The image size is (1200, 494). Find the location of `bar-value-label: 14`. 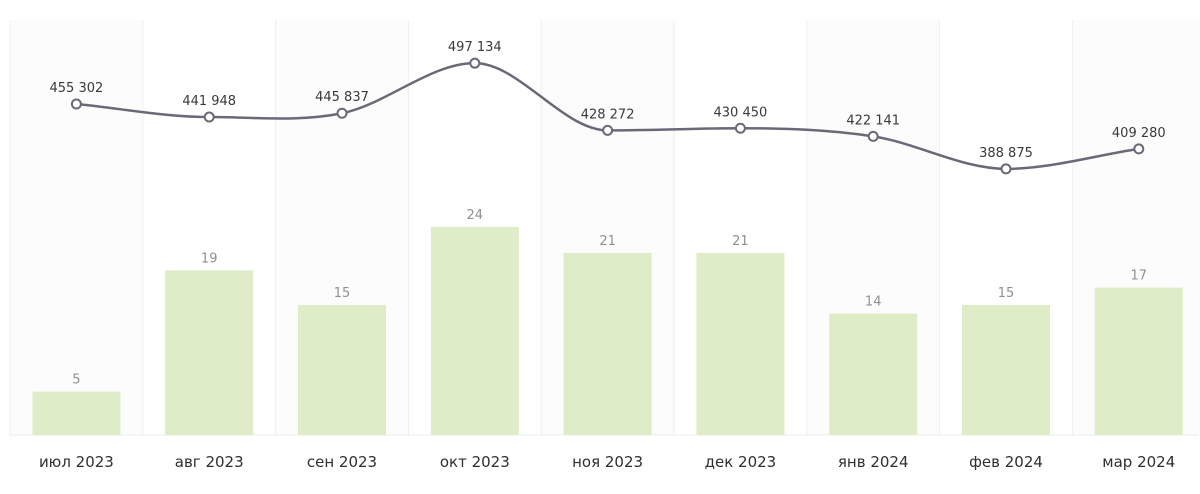

bar-value-label: 14 is located at coordinates (873, 302).